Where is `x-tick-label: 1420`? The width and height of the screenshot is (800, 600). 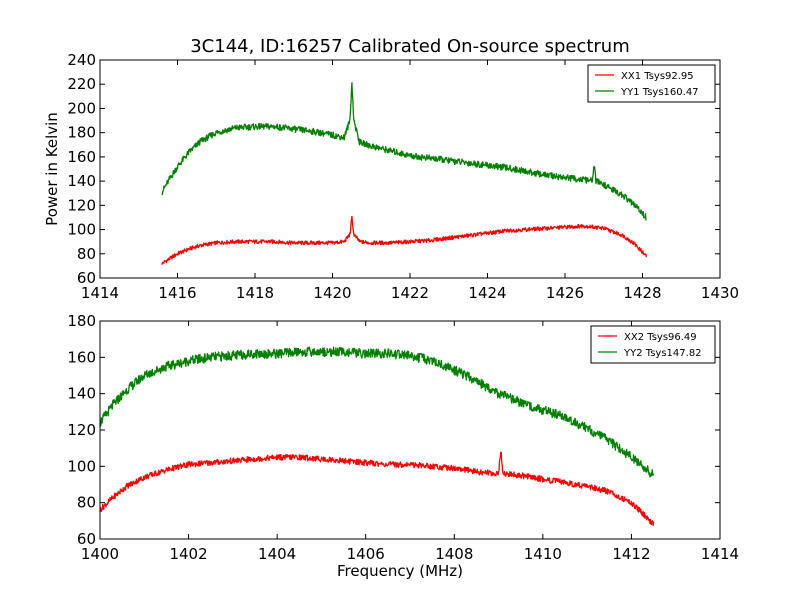
x-tick-label: 1420 is located at coordinates (332, 293).